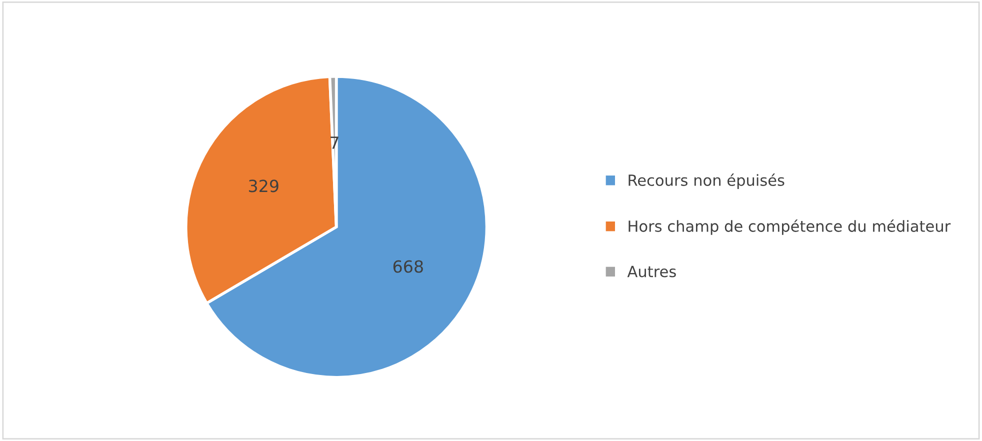 Image resolution: width=982 pixels, height=441 pixels. I want to click on legend-label: Hors champ de compétence du médiateur, so click(789, 227).